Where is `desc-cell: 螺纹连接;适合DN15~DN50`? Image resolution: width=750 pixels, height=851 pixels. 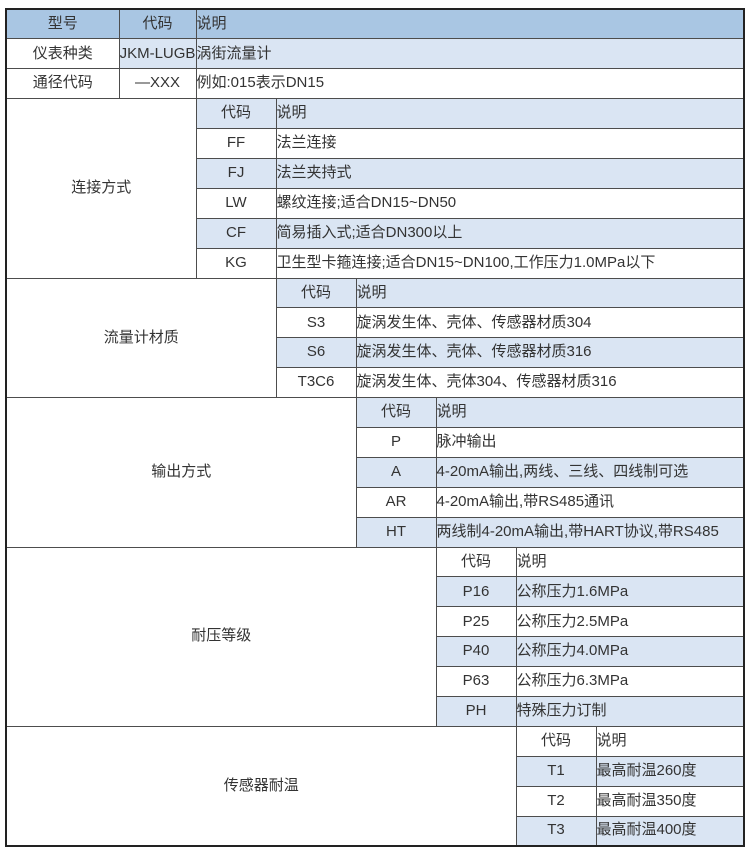
desc-cell: 螺纹连接;适合DN15~DN50 is located at coordinates (510, 203).